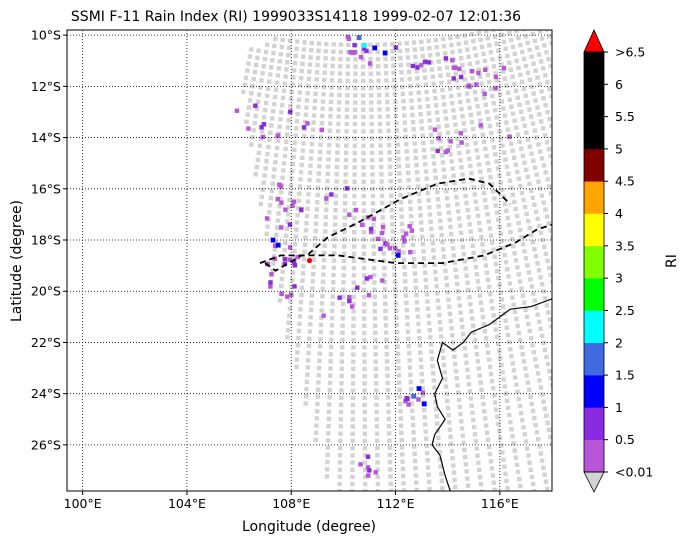 The height and width of the screenshot is (545, 687). Describe the element at coordinates (17, 261) in the screenshot. I see `y-axis-label: Latitude (degree)` at that location.